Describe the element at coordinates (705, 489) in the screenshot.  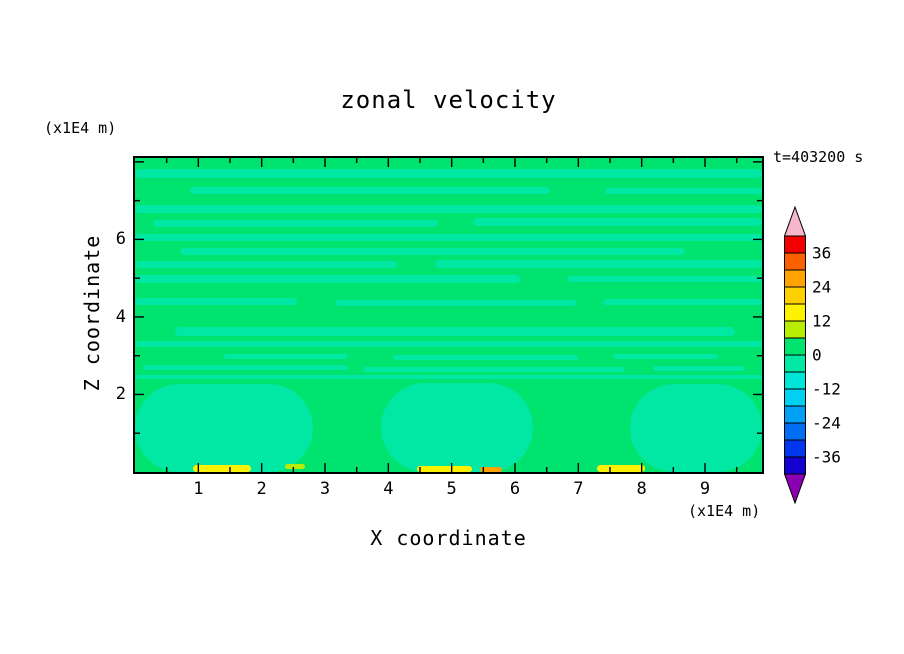
I see `x-tick-label: 9` at that location.